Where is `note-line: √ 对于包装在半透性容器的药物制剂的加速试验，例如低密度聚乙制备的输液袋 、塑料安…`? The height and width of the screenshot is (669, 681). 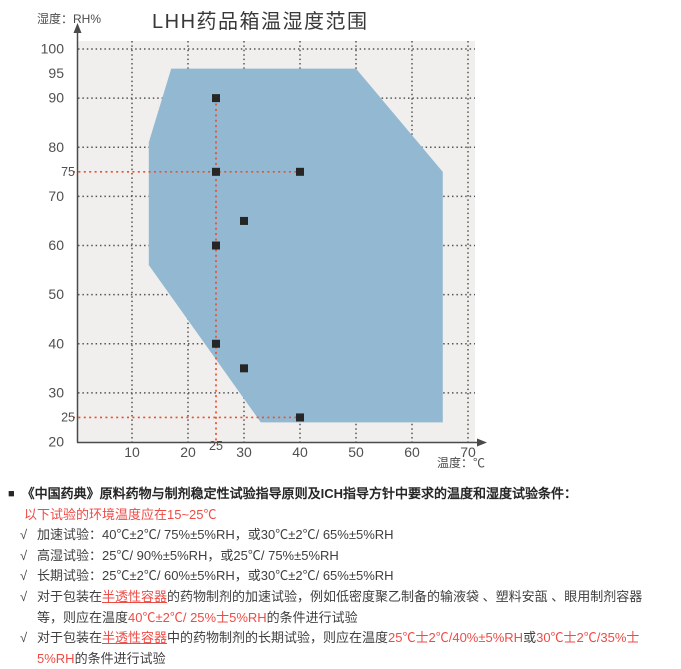 note-line: √ 对于包装在半透性容器的药物制剂的加速试验，例如低密度聚乙制备的输液袋 、塑料安… is located at coordinates (342, 597).